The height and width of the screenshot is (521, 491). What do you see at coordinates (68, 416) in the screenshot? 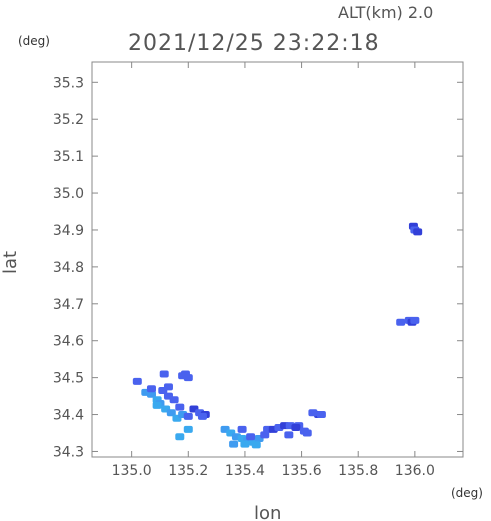
I see `y-tick-label: 34.4` at bounding box center [68, 416].